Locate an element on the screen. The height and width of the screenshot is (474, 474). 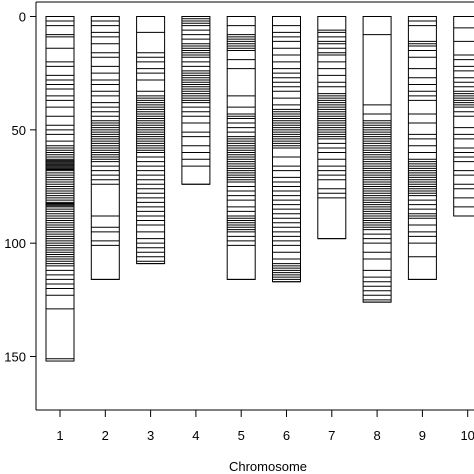
x-tick-label: 7 is located at coordinates (331, 435).